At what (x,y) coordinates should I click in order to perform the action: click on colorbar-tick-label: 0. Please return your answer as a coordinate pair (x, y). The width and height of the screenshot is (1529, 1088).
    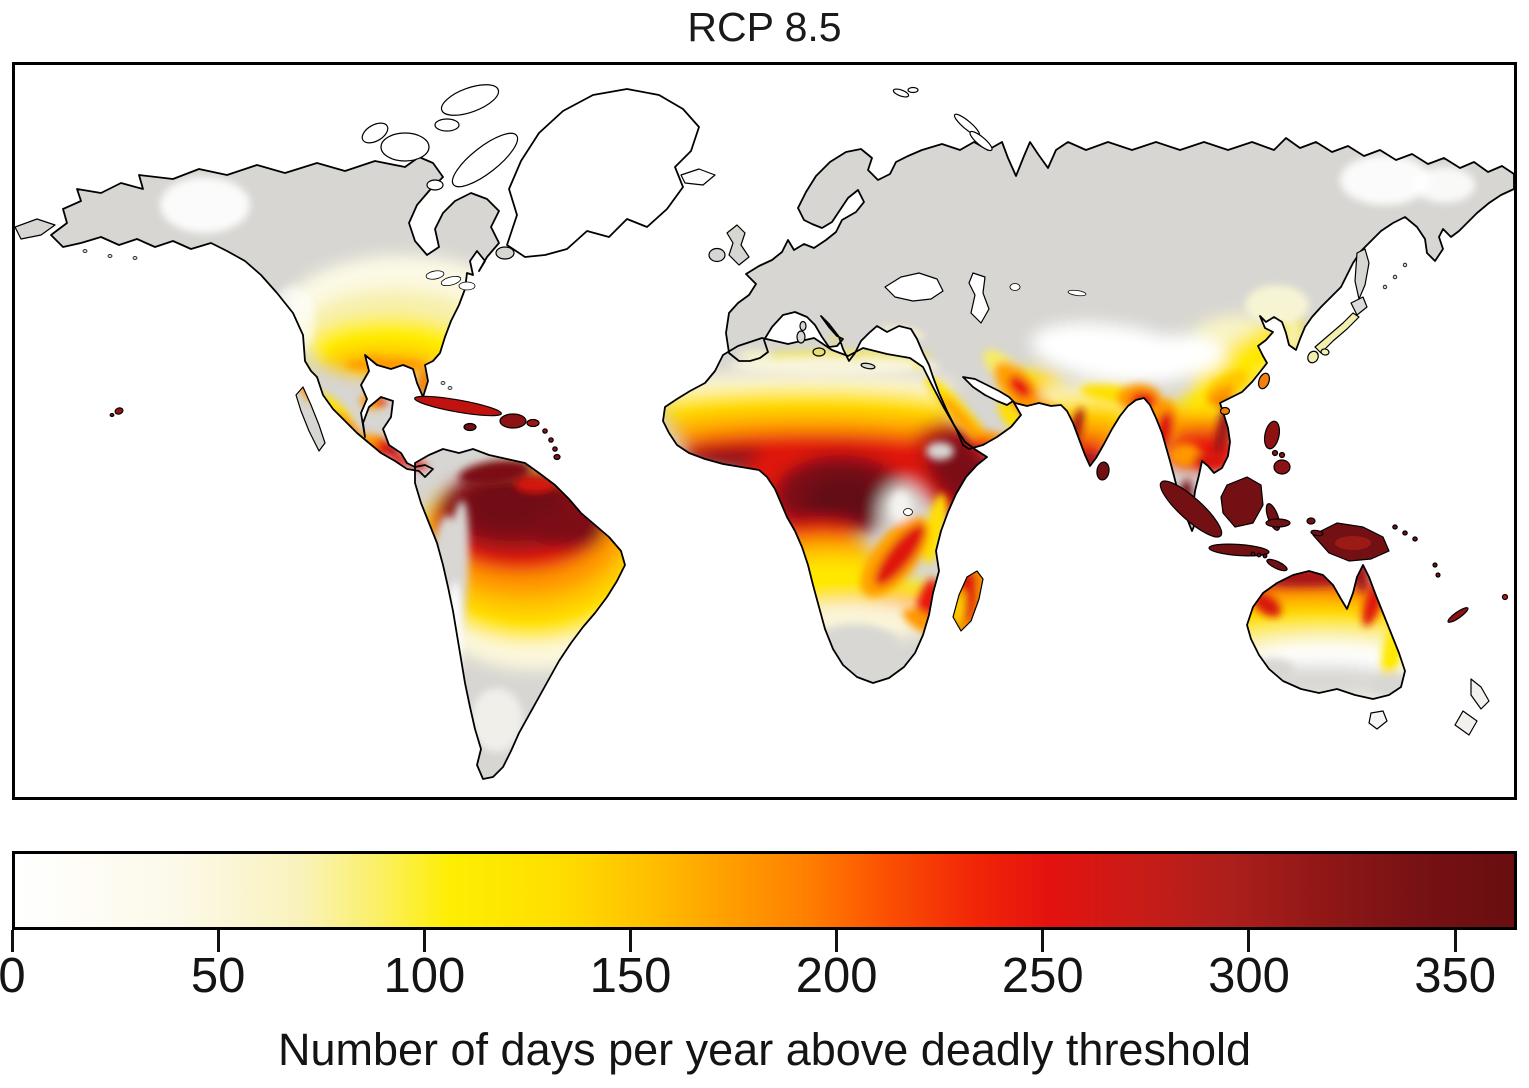
    Looking at the image, I should click on (13, 976).